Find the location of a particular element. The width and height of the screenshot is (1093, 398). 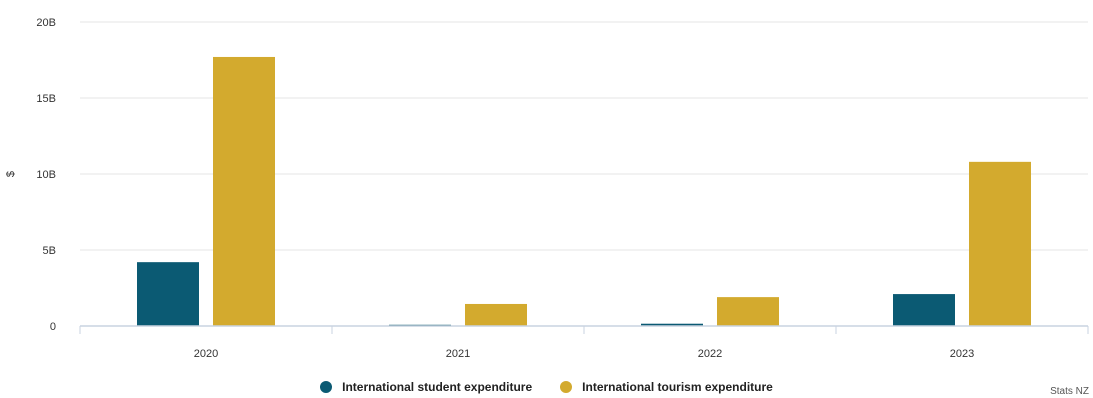

y-tick-label: 5B is located at coordinates (49, 251).